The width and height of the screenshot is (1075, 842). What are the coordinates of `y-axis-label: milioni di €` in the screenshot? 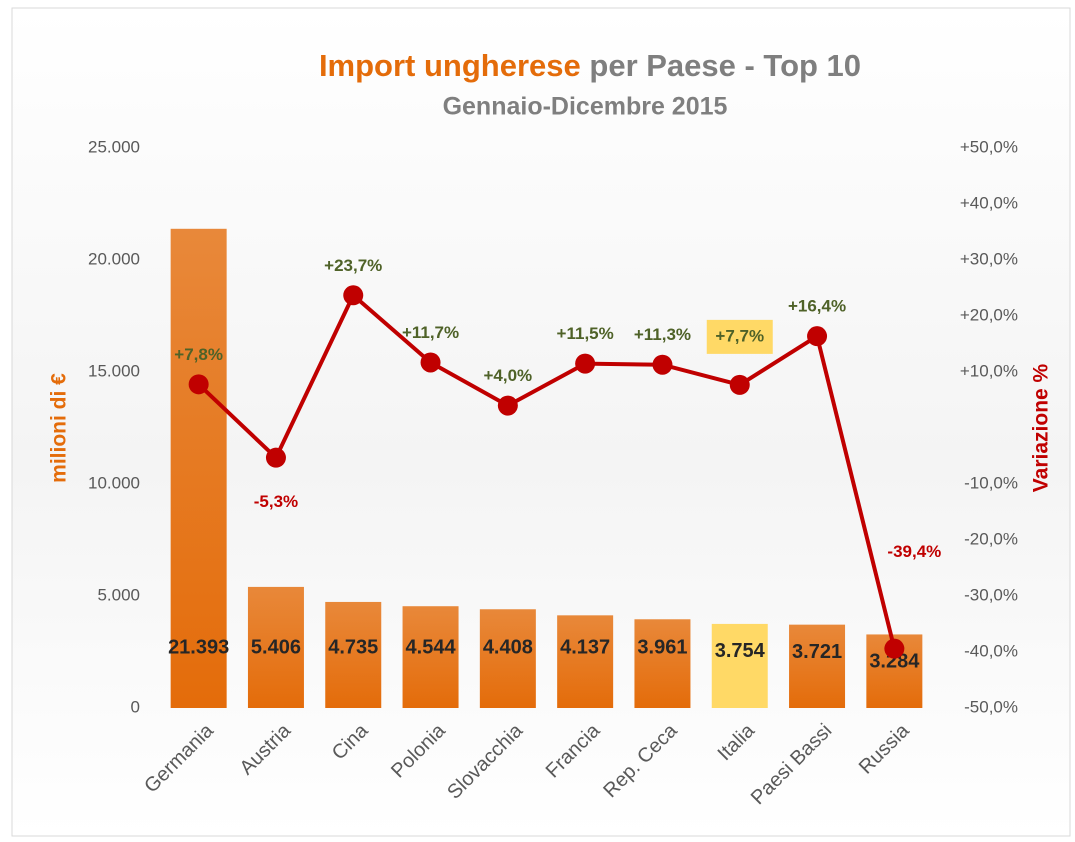 It's located at (59, 428).